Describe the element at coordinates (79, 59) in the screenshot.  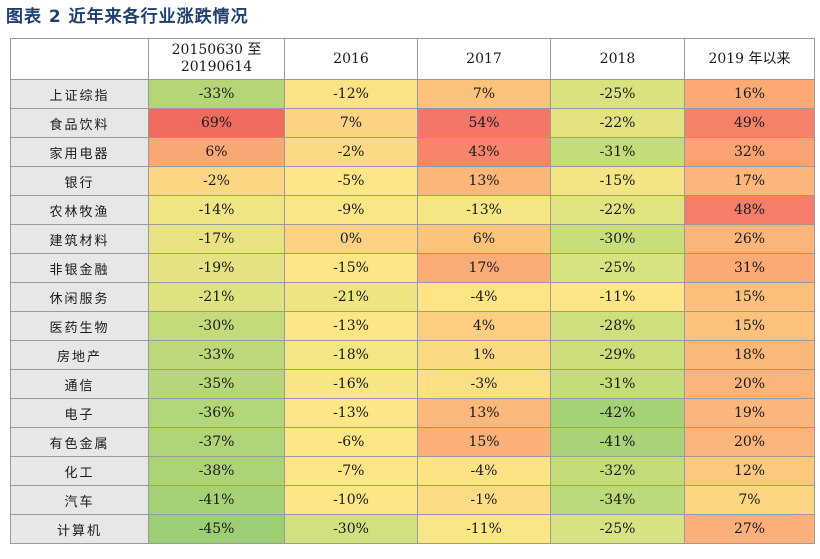
I see `header-corner-cell` at that location.